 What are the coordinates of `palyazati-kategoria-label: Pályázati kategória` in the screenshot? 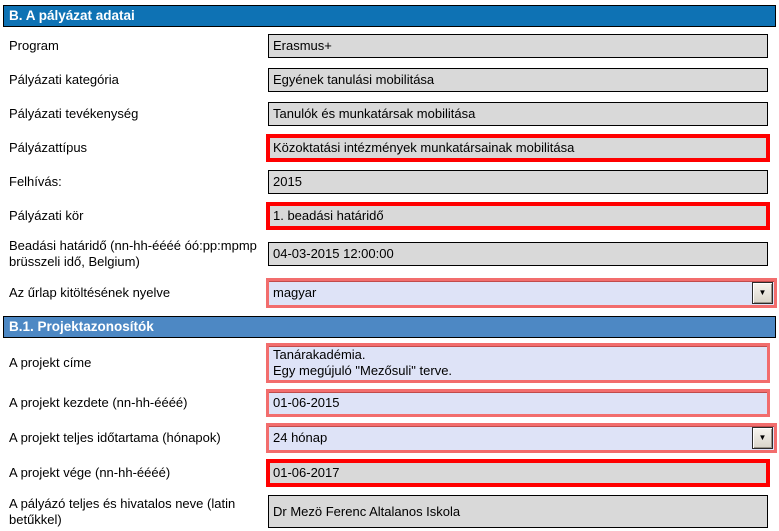 It's located at (64, 79).